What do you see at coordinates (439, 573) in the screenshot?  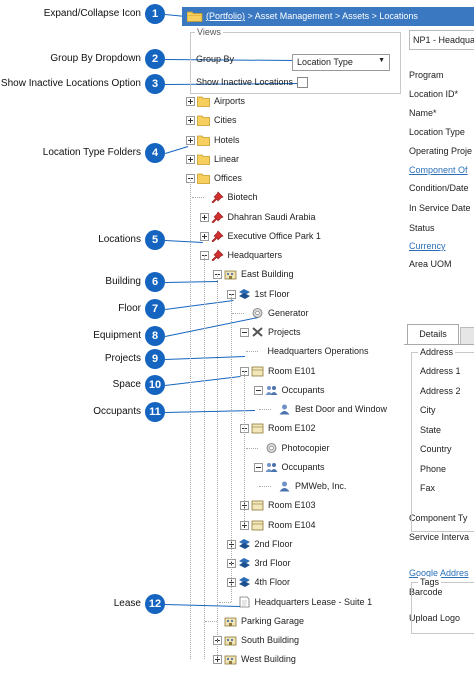 I see `google-address-link: Google Addres` at bounding box center [439, 573].